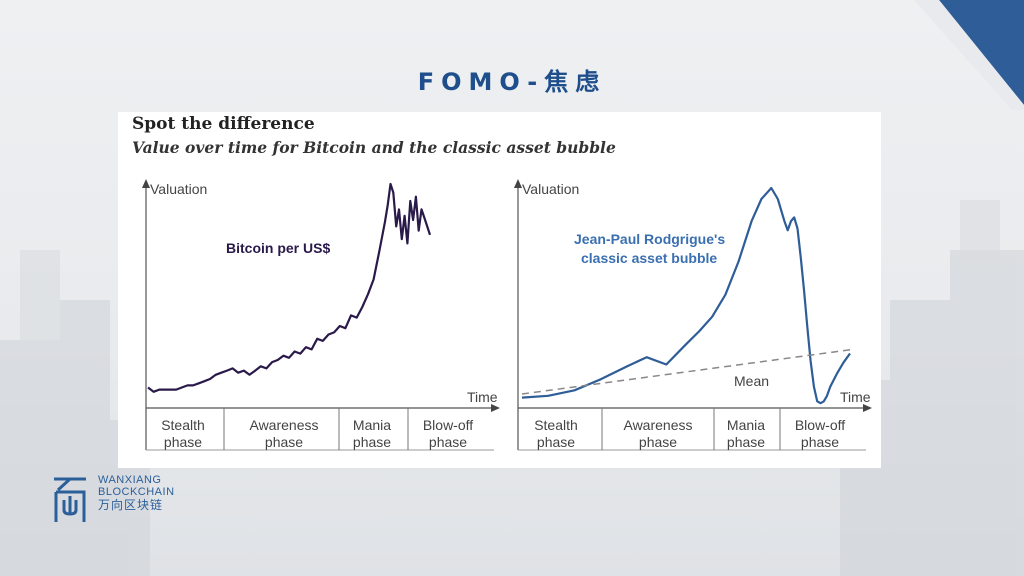 The image size is (1024, 576). Describe the element at coordinates (130, 480) in the screenshot. I see `logo-line-wanxiang: WANXIANG` at that location.